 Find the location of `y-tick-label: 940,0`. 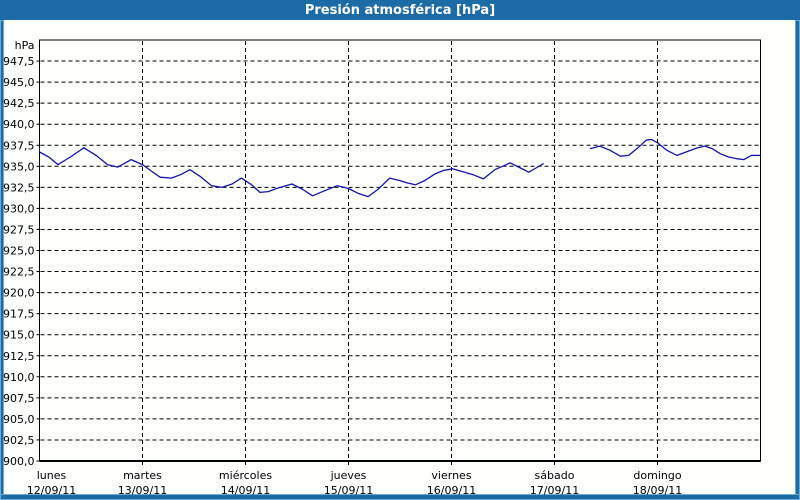

y-tick-label: 940,0 is located at coordinates (19, 124).